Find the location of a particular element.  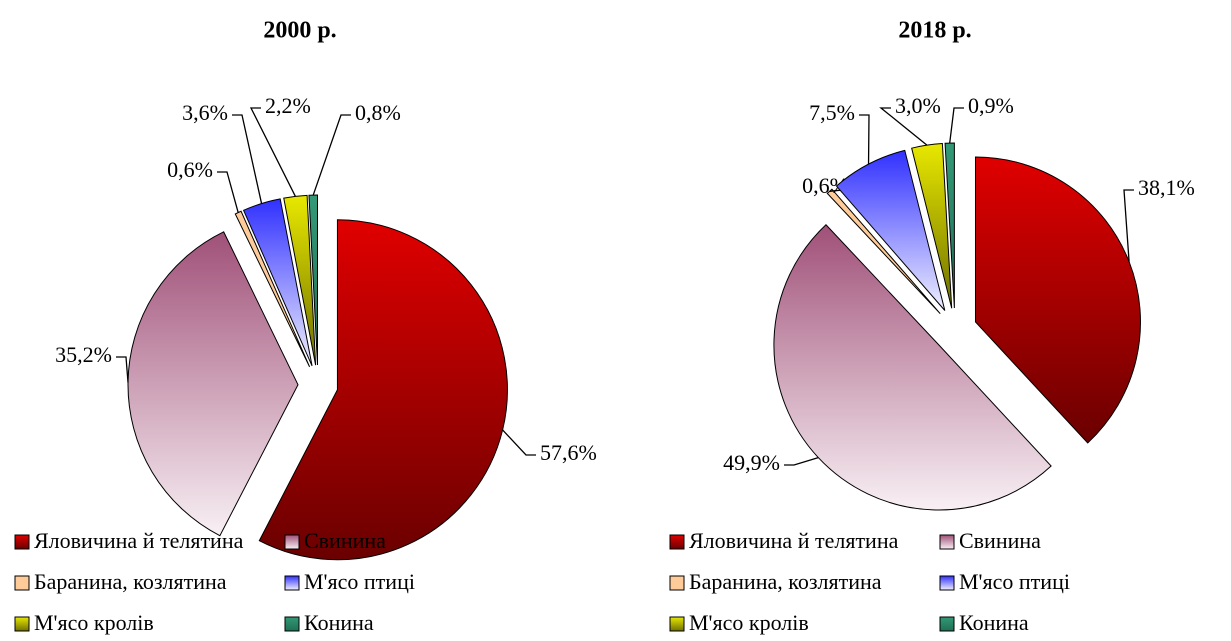

chart-title: 2018 р. is located at coordinates (934, 31).